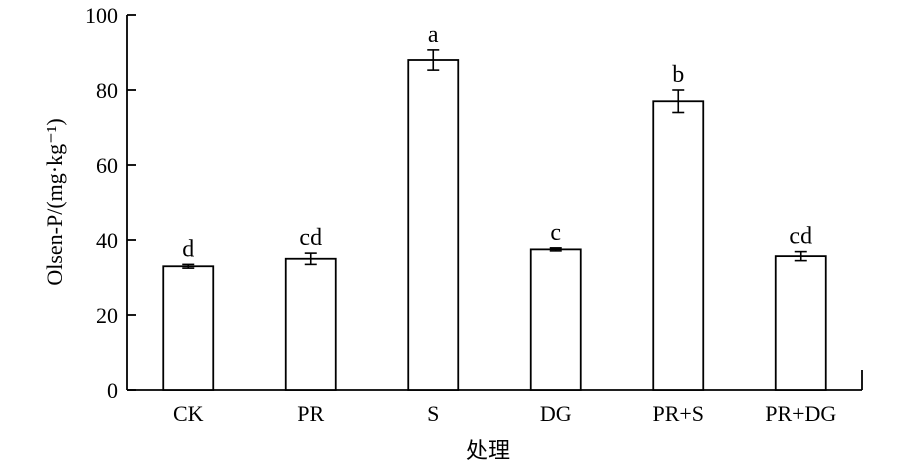 This screenshot has height=474, width=900. Describe the element at coordinates (555, 233) in the screenshot. I see `significance-label: c` at that location.